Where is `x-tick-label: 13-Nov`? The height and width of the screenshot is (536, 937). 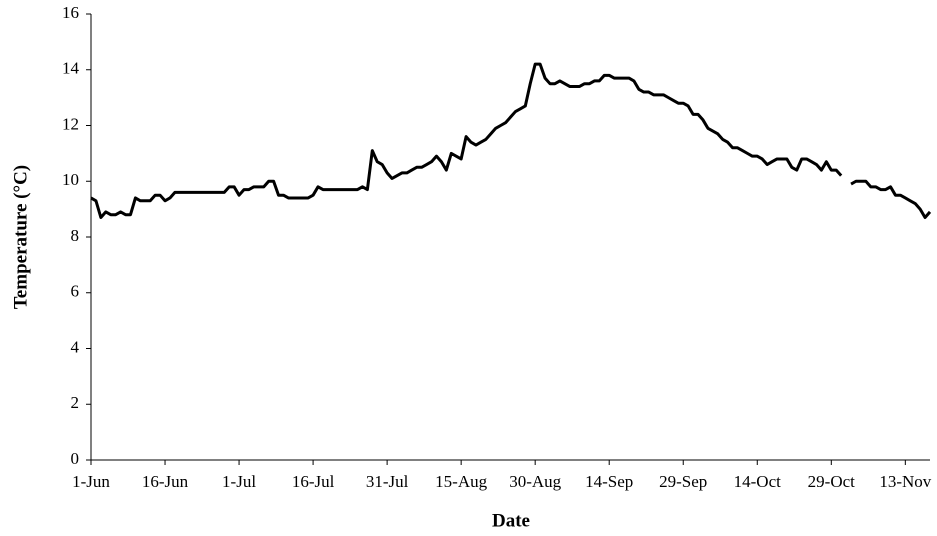 x-tick-label: 13-Nov is located at coordinates (905, 481).